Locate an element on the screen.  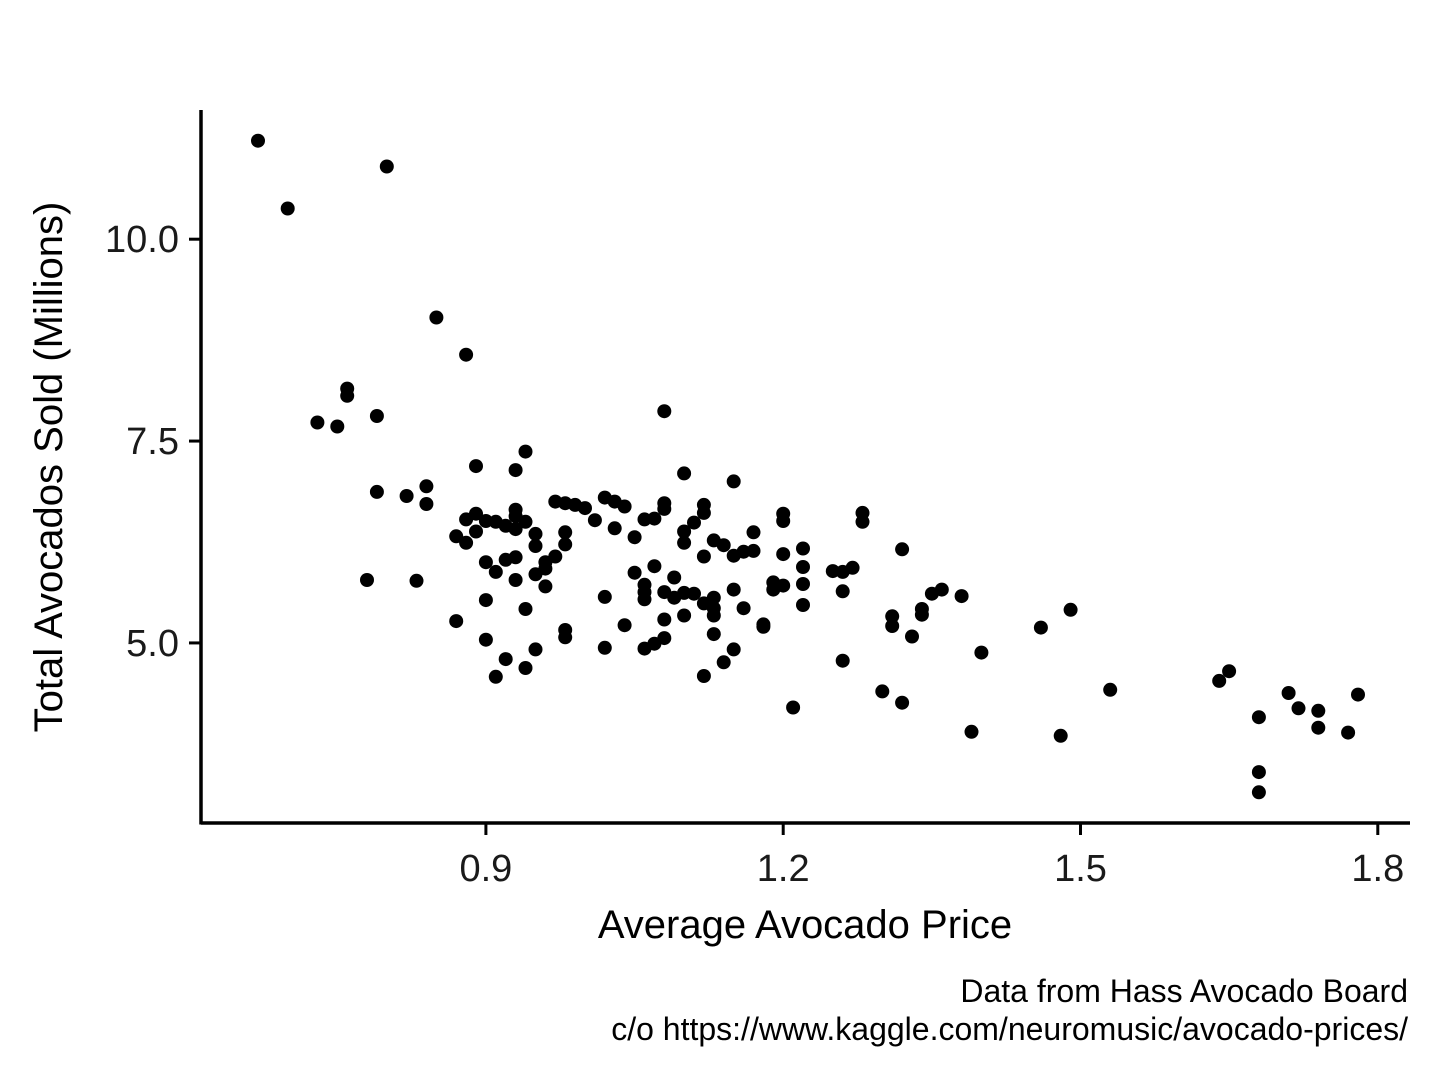
y-tick-label: 7.5 is located at coordinates (152, 442).